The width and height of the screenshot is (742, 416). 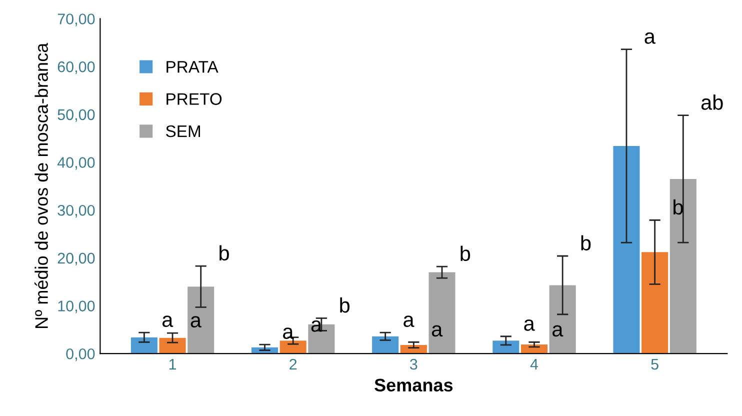 I want to click on y-tick-label: 50,00, so click(x=76, y=115).